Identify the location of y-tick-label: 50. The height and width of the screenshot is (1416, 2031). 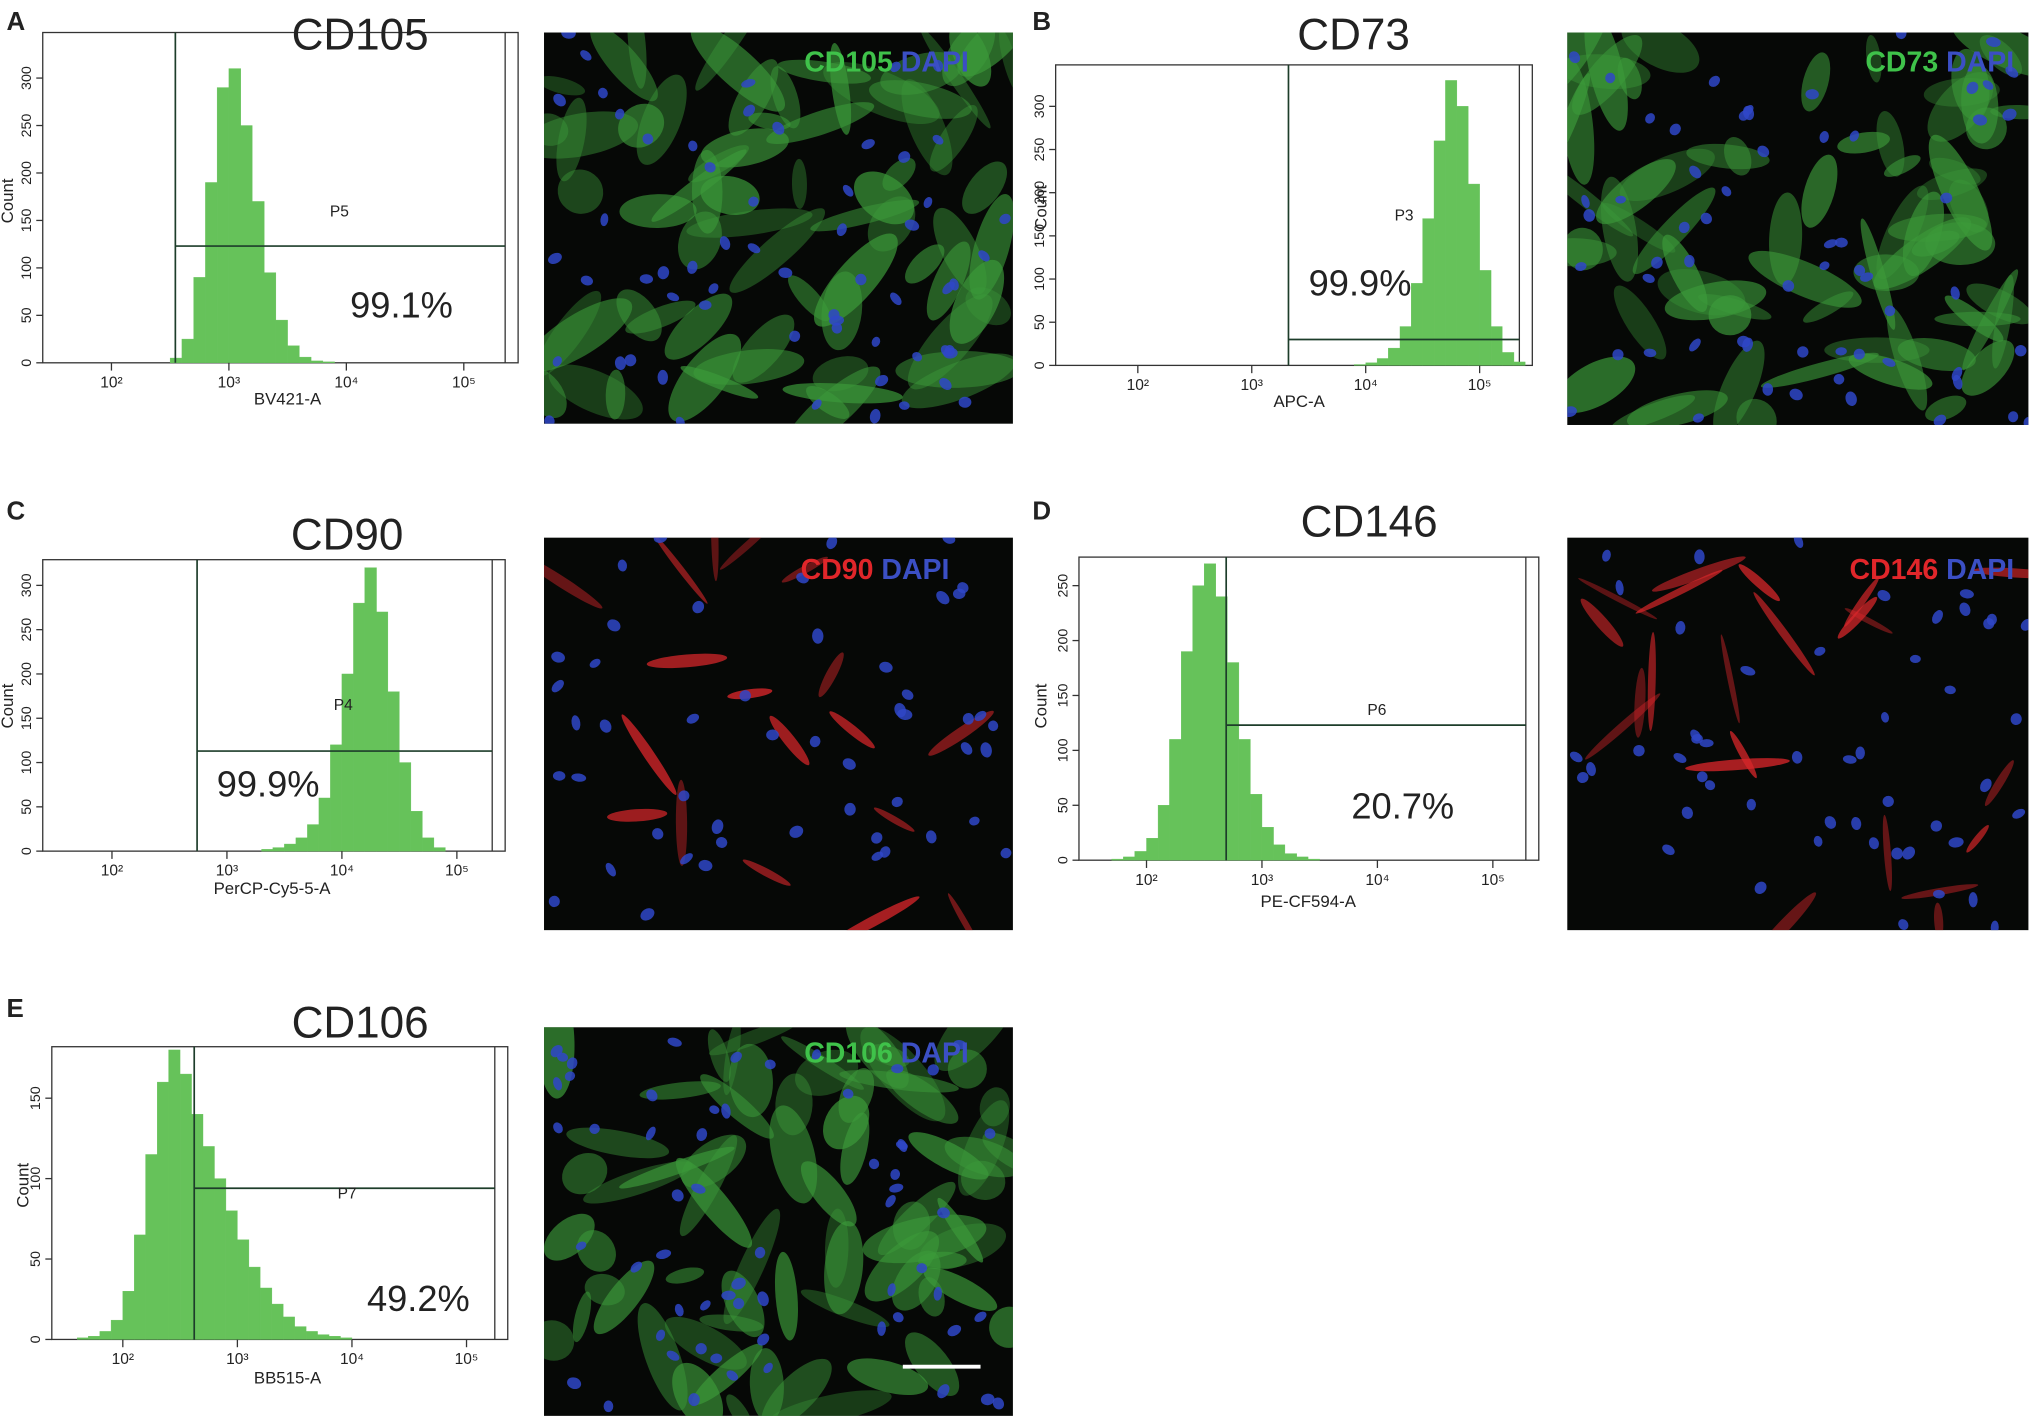
(1040, 322).